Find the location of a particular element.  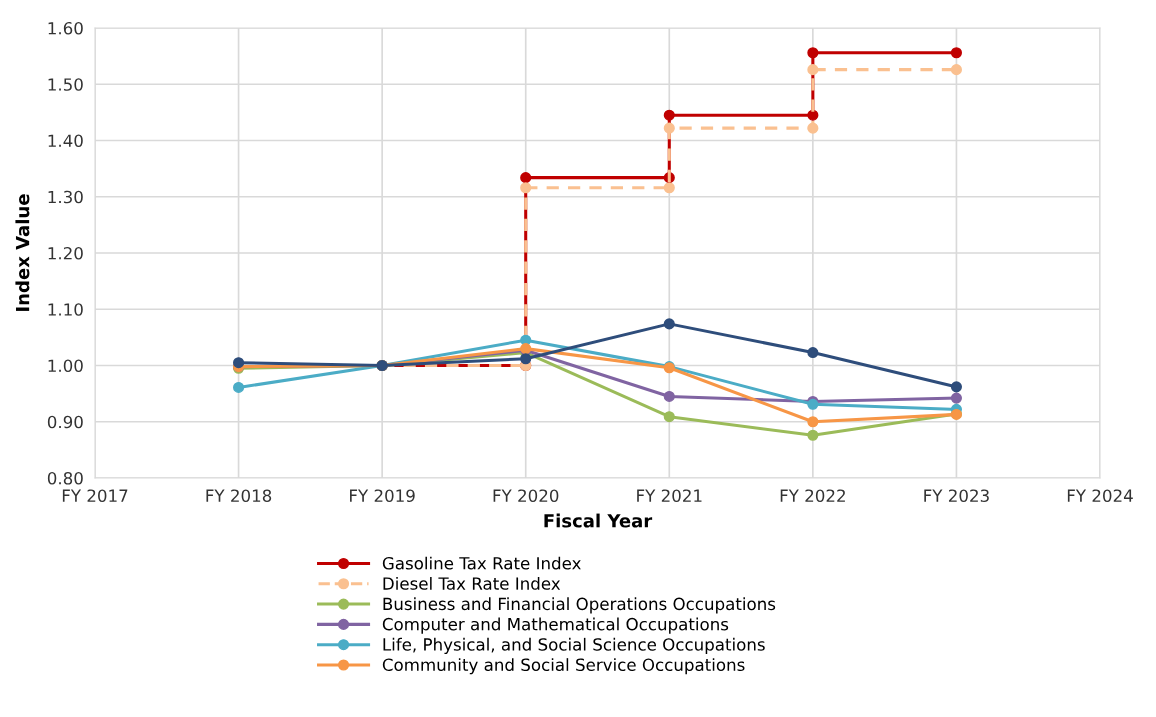

y-tick-label: 1.60 is located at coordinates (65, 28).